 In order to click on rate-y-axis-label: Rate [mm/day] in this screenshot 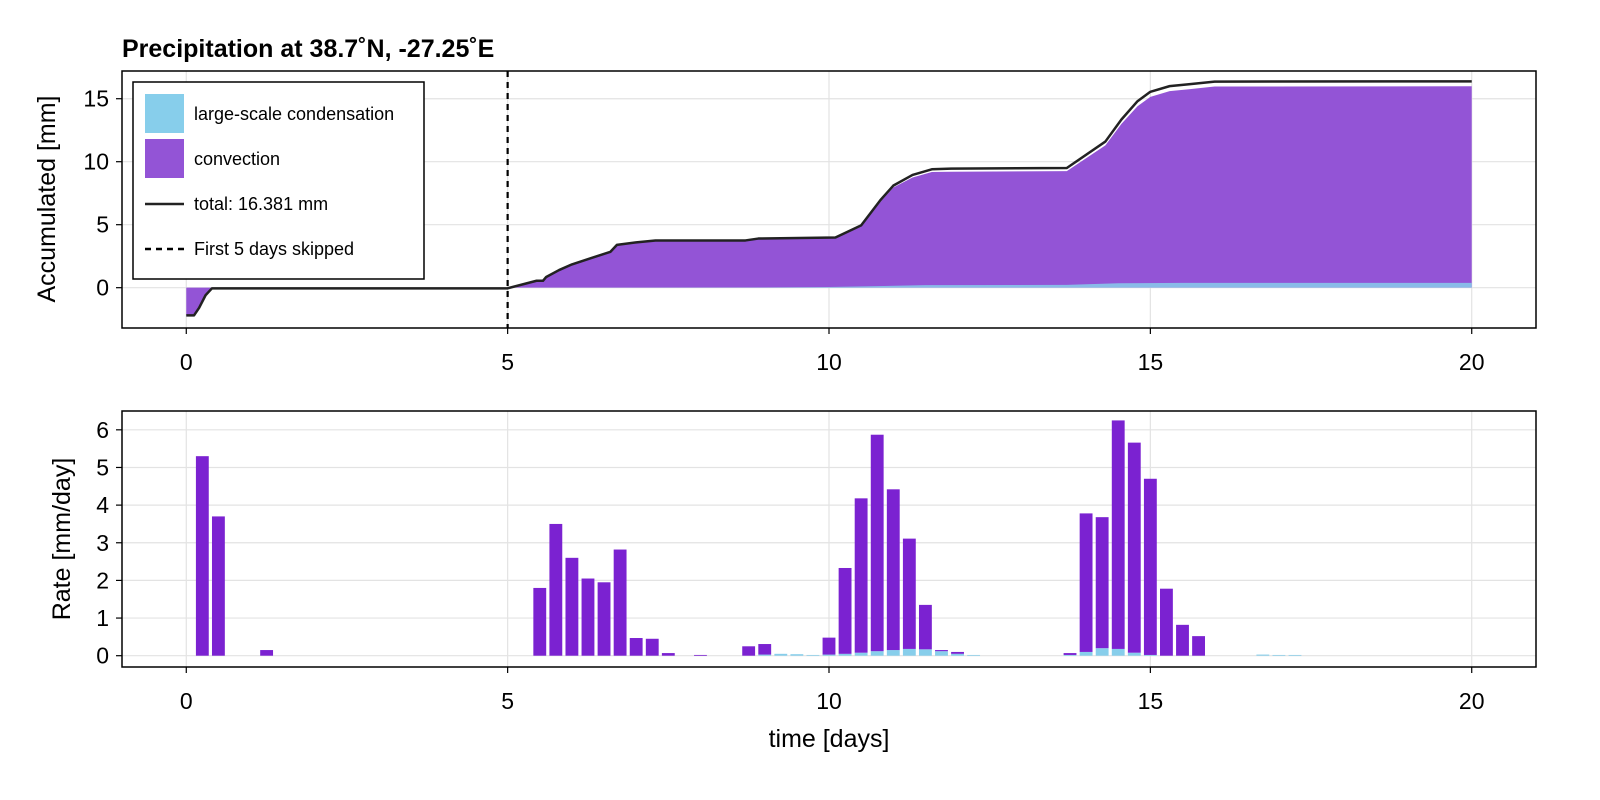, I will do `click(62, 539)`.